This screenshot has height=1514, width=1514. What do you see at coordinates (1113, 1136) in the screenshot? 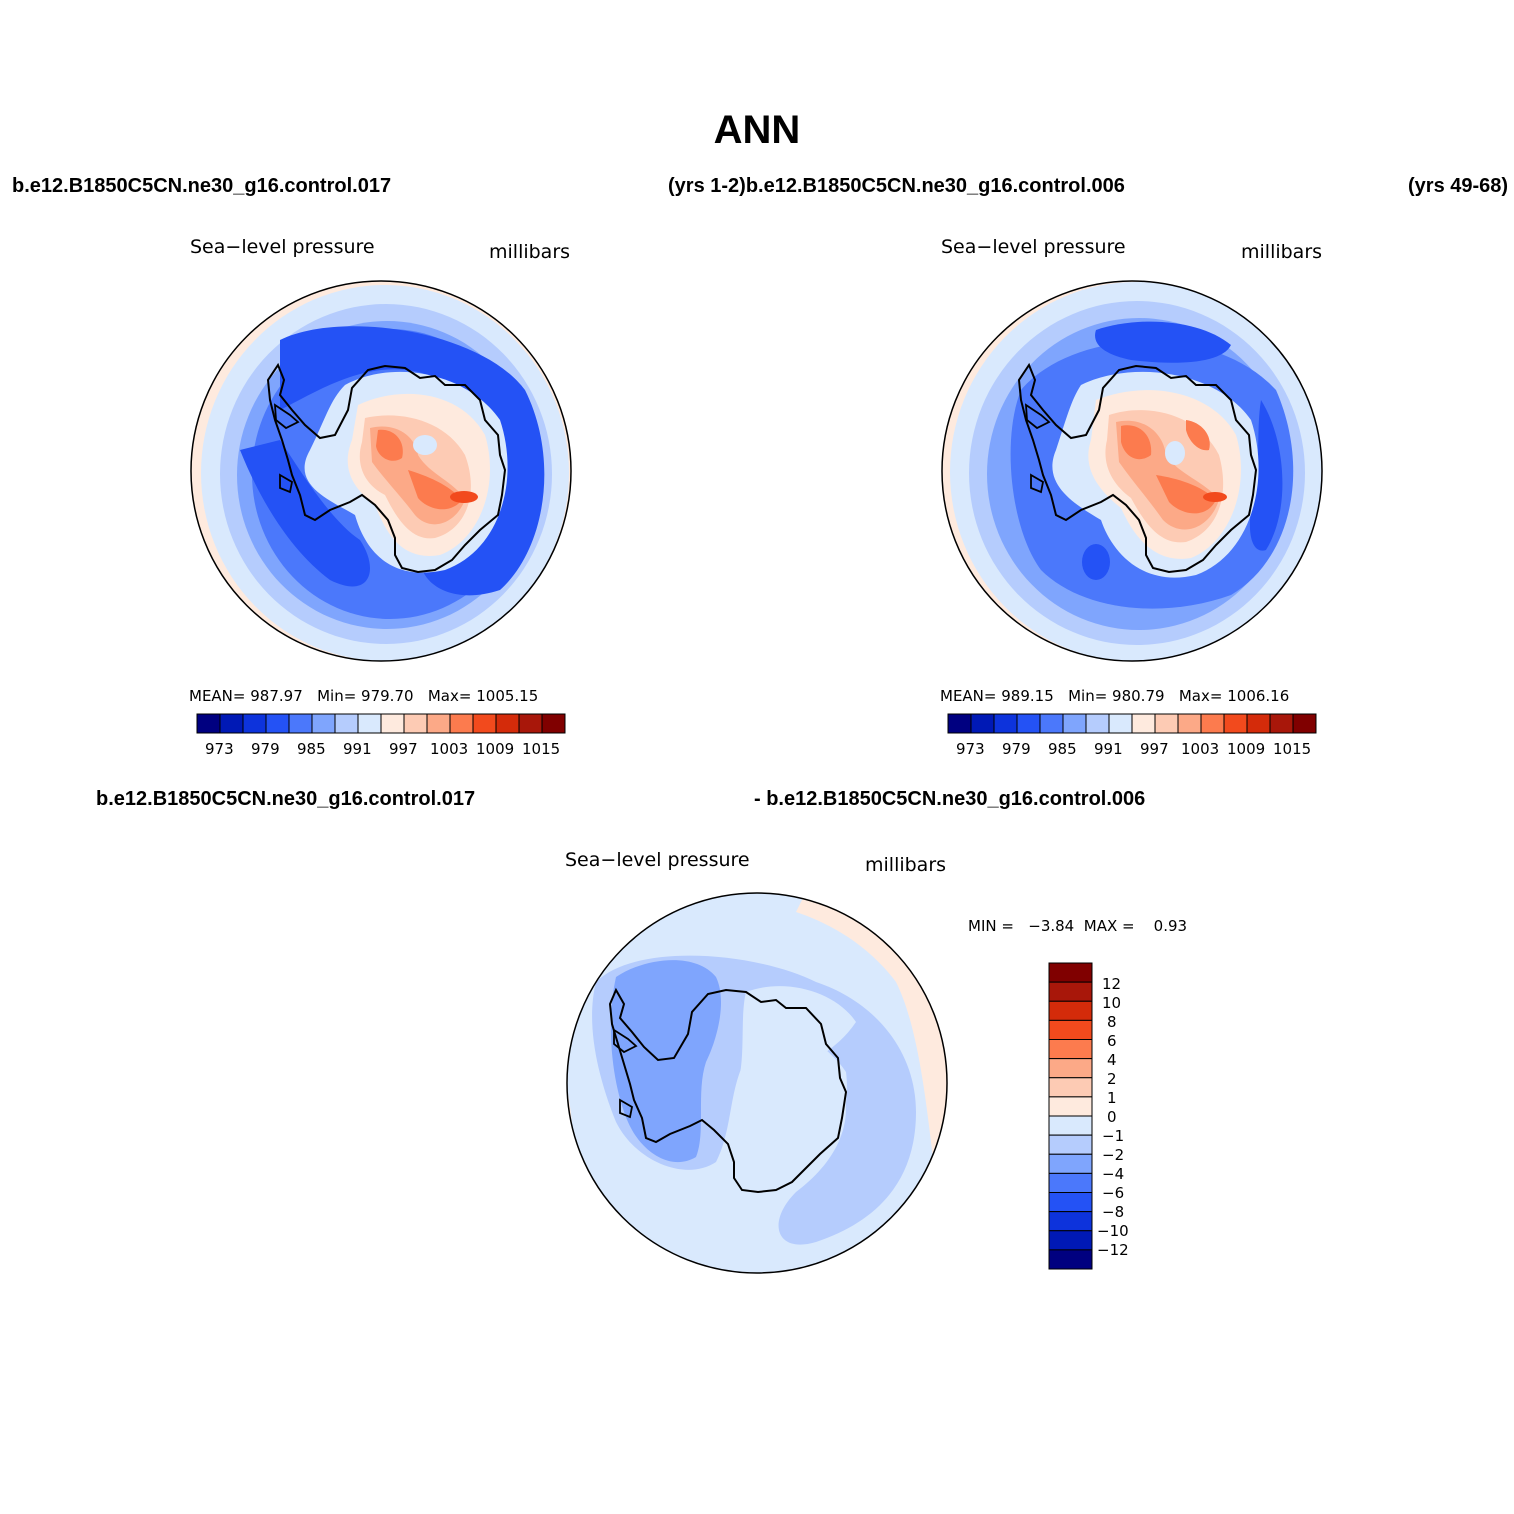
I see `panel3-tick: −1` at bounding box center [1113, 1136].